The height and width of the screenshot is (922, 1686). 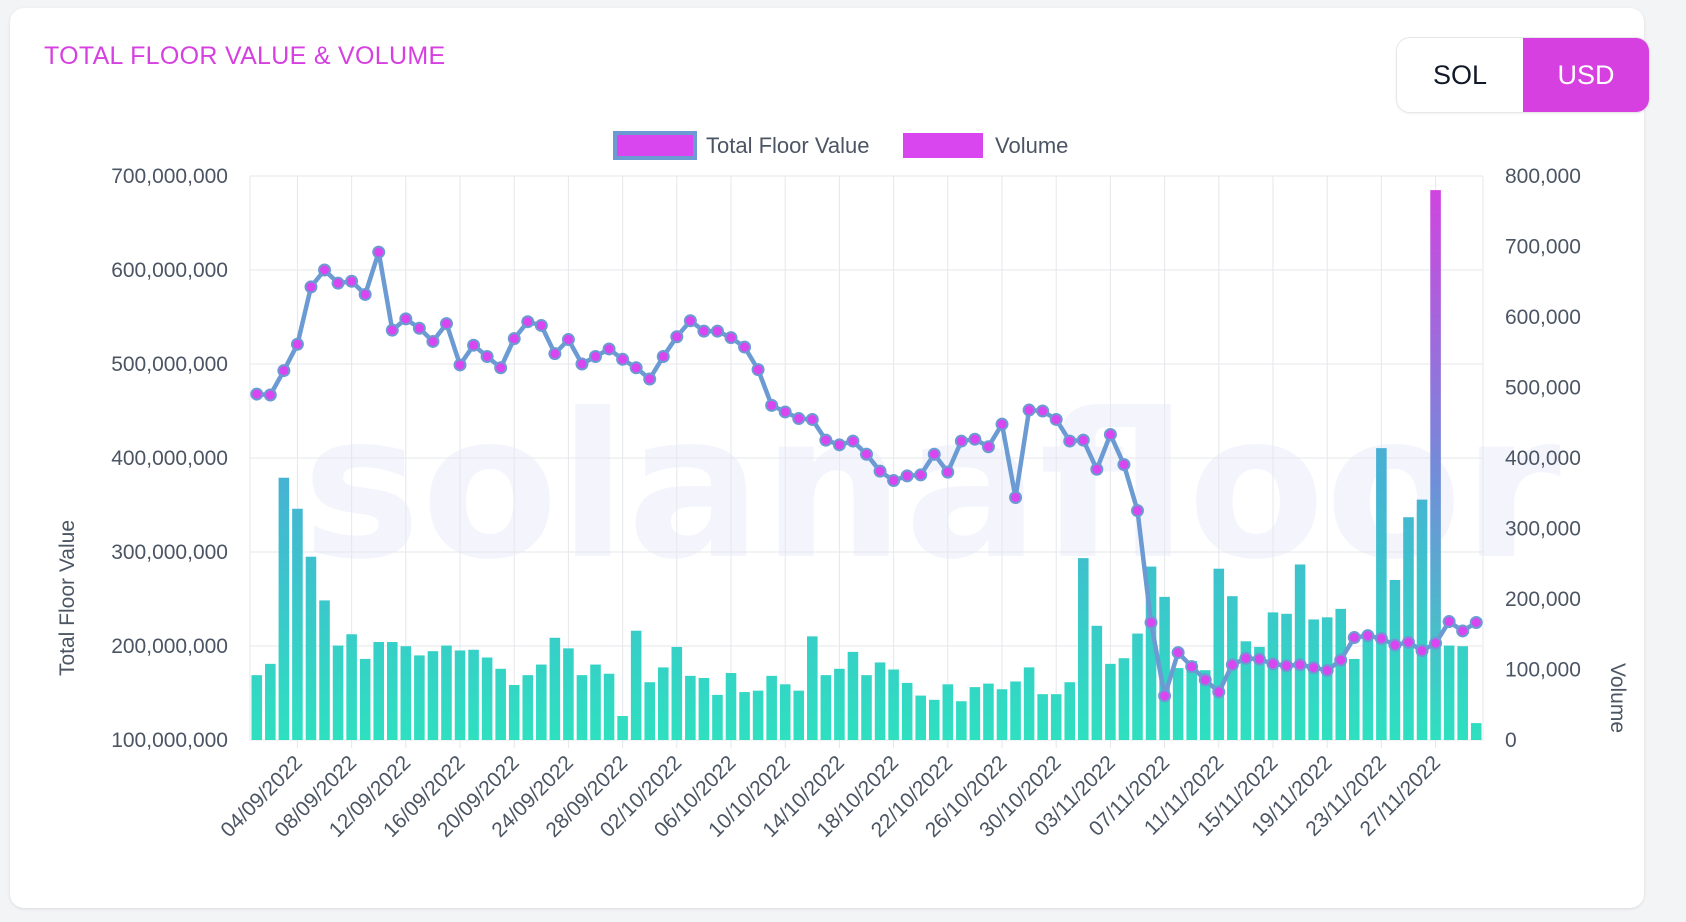 What do you see at coordinates (1543, 317) in the screenshot?
I see `y-right-tick-label: 600,000` at bounding box center [1543, 317].